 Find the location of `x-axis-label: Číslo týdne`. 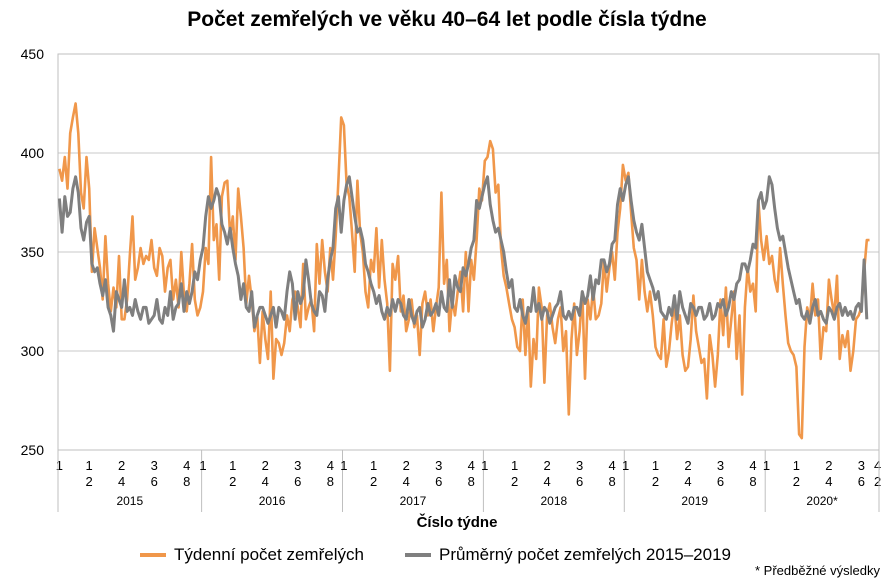

x-axis-label: Číslo týdne is located at coordinates (457, 522).